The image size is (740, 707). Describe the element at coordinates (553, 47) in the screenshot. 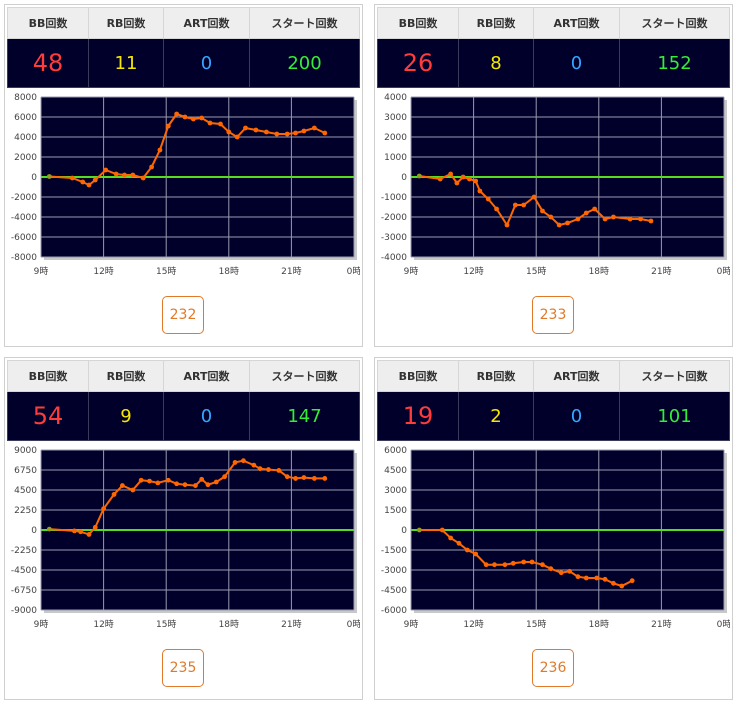

I see `stats-table: BB回数 RB回数 ART回数 スタート回数 26 8 0 152` at that location.